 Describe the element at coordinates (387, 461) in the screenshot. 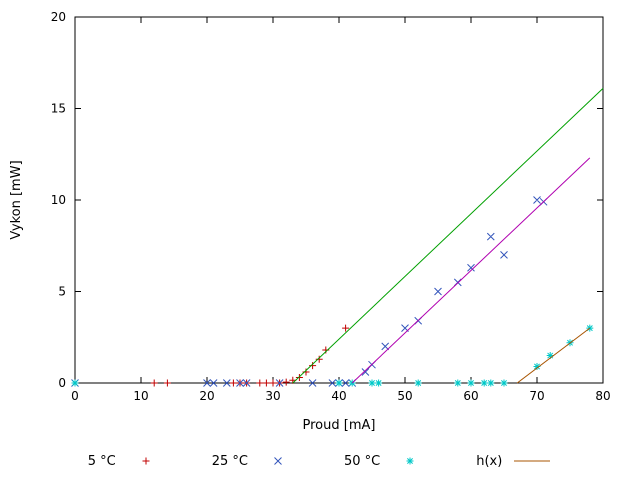

I see `legend-item-50c: 50 °C` at that location.